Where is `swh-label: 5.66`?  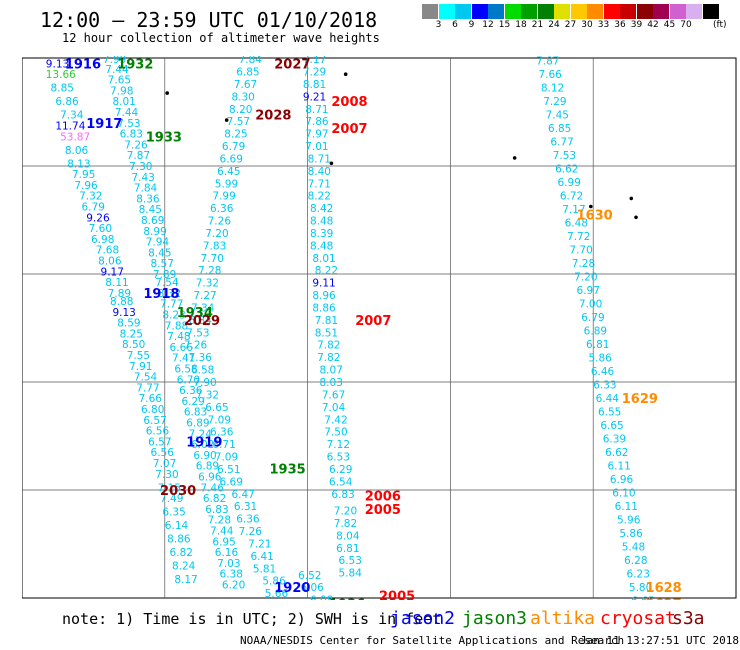 swh-label: 5.66 is located at coordinates (277, 594).